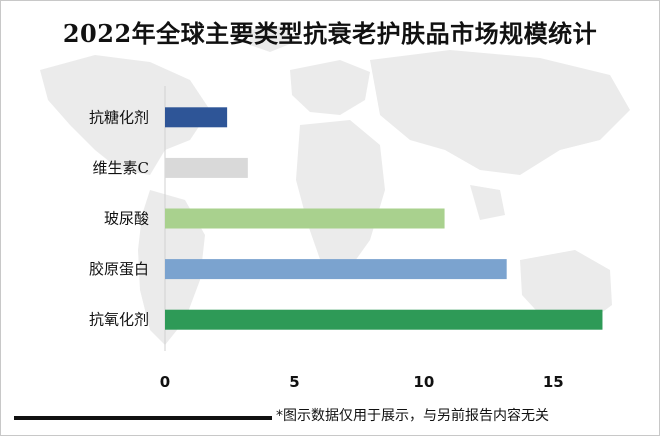 The image size is (660, 436). What do you see at coordinates (119, 320) in the screenshot?
I see `category-label-4: 抗氧化剂` at bounding box center [119, 320].